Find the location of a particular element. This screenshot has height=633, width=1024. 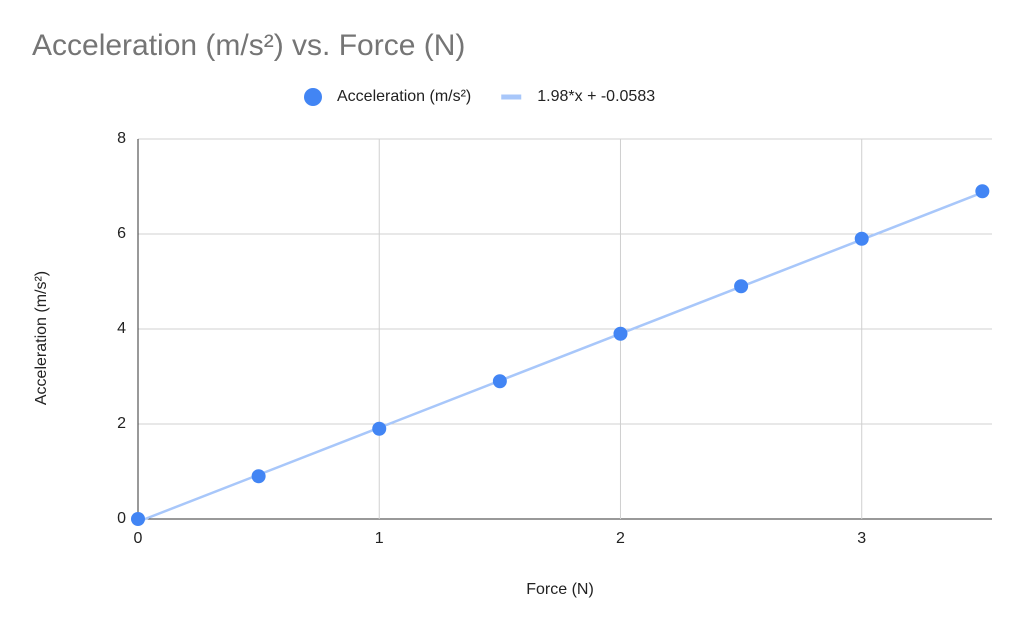

chart-title: Acceleration (m/s²) vs. Force (N) is located at coordinates (248, 45).